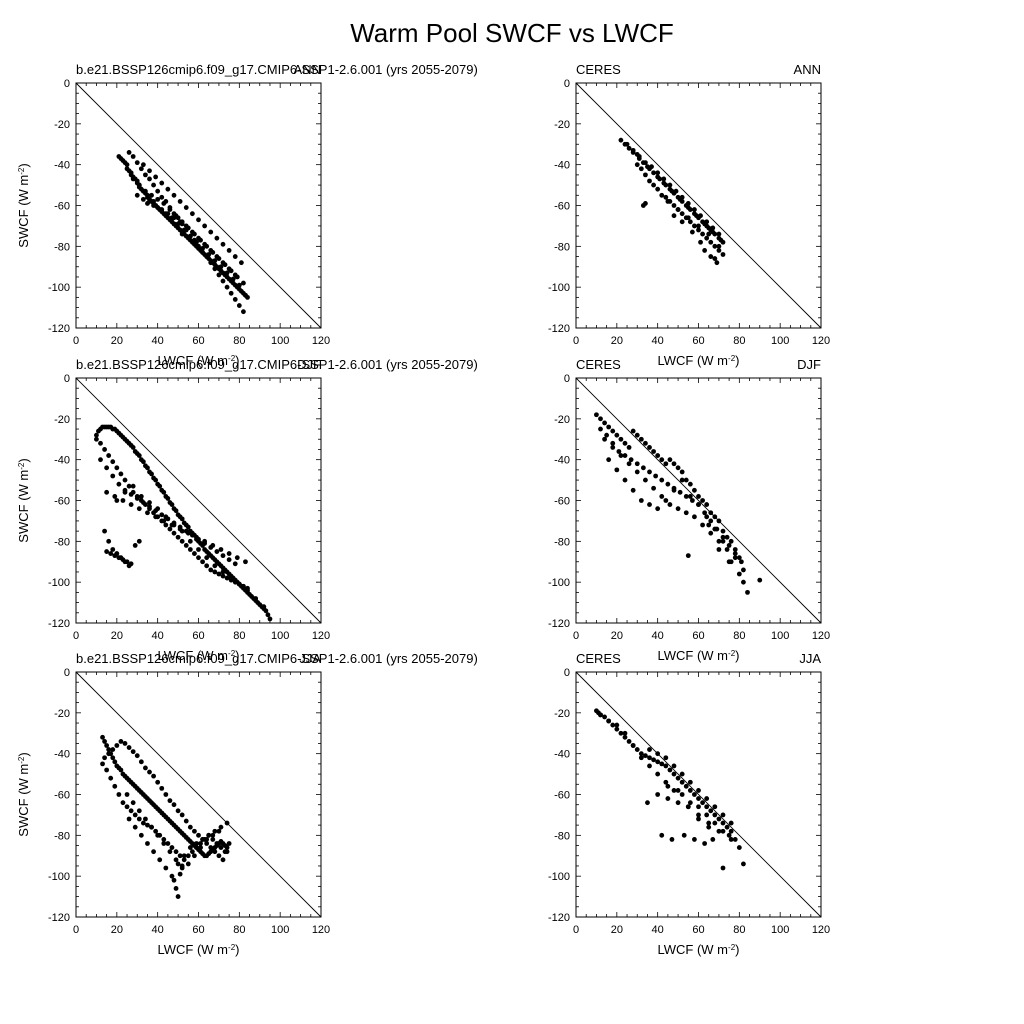 This screenshot has height=1024, width=1024. What do you see at coordinates (780, 930) in the screenshot?
I see `x-tick-label: 100` at bounding box center [780, 930].